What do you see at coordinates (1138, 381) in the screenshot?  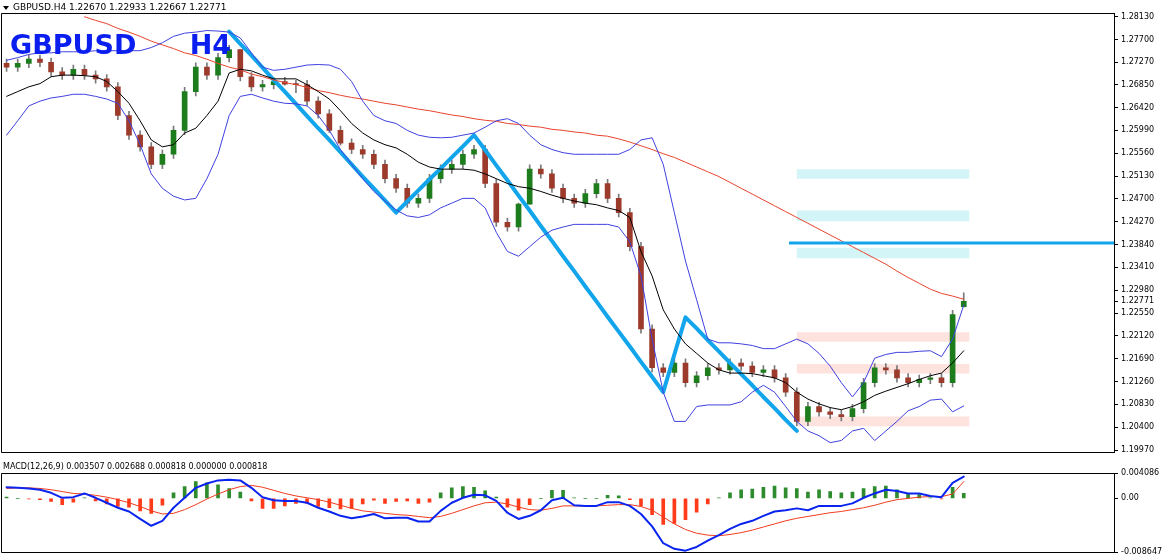 I see `y-tick-label: 1.21260` at bounding box center [1138, 381].